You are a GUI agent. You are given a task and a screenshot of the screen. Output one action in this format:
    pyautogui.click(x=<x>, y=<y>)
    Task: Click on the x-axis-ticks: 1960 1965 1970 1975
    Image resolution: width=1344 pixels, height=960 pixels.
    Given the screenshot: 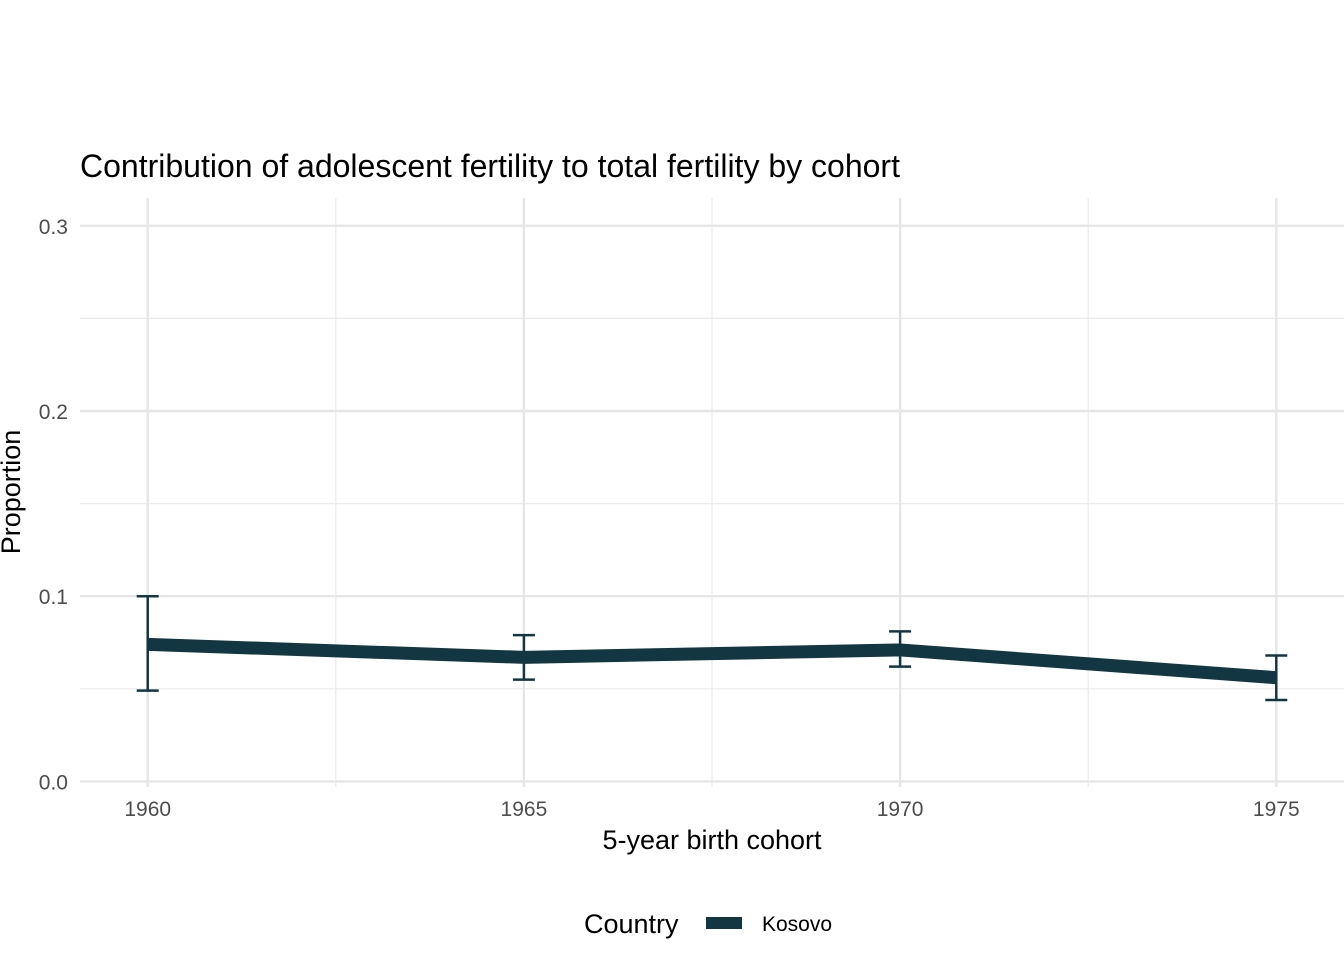 What is the action you would take?
    pyautogui.click(x=711, y=809)
    